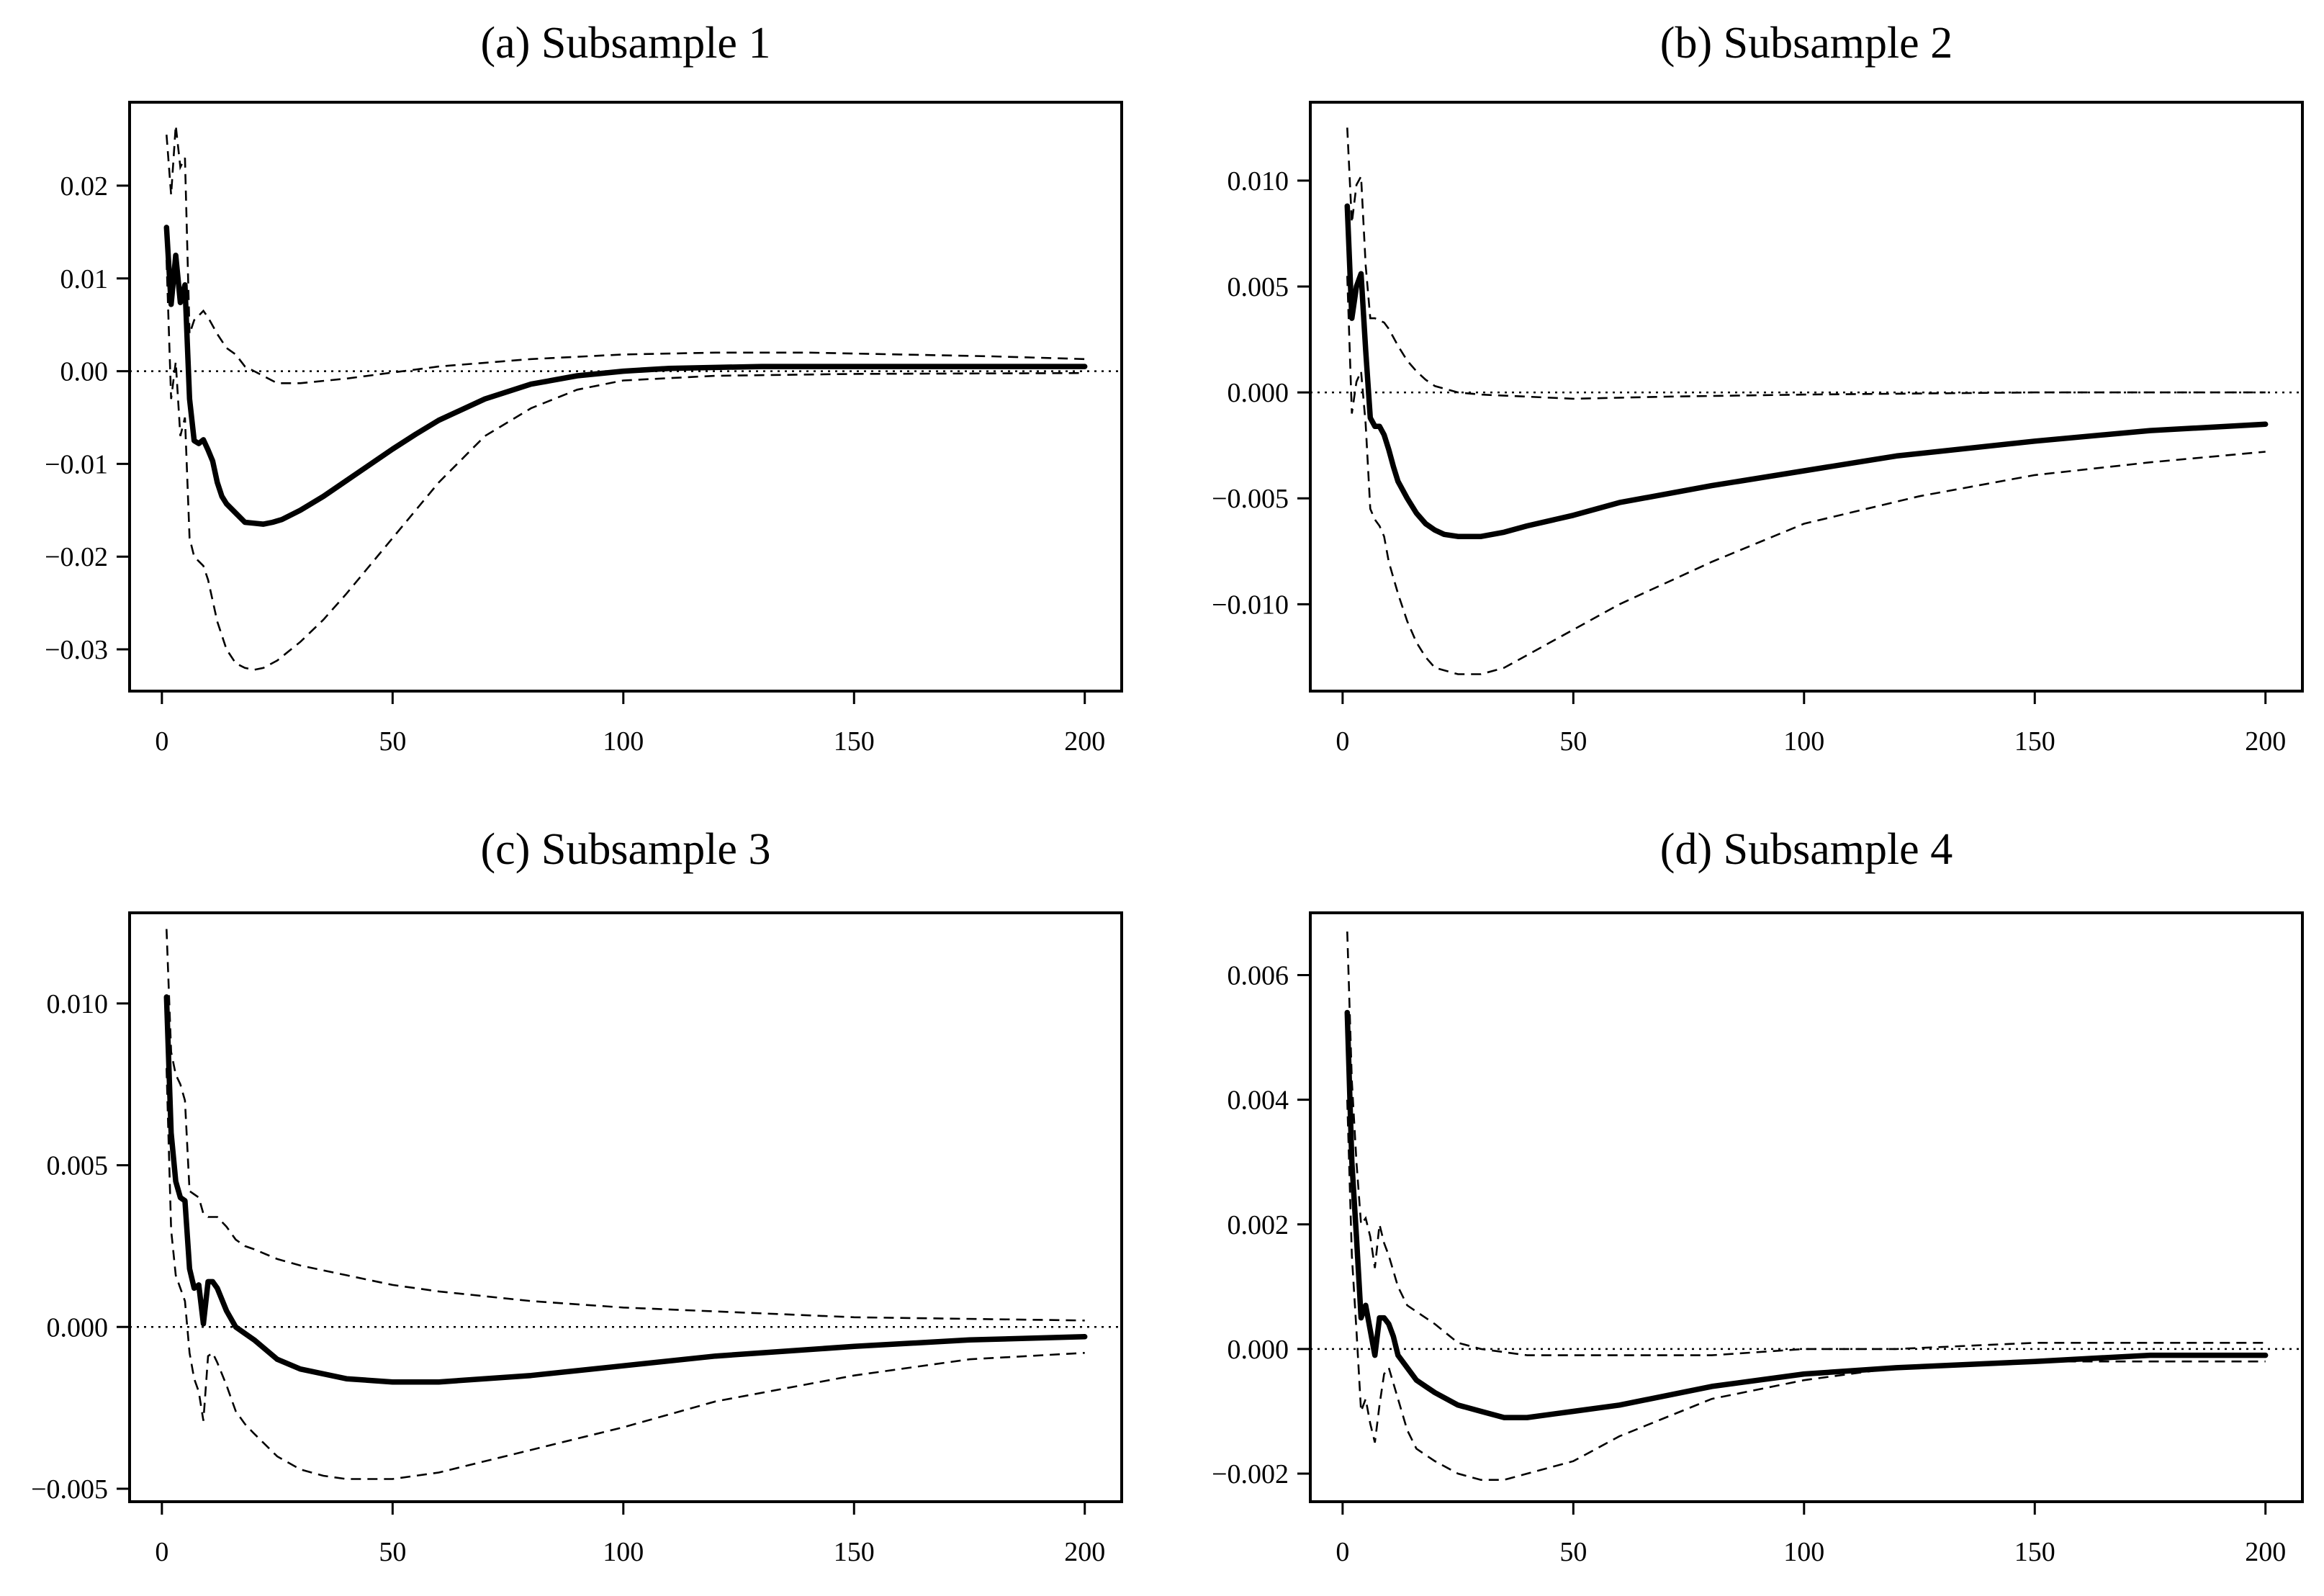 The height and width of the screenshot is (1596, 2324). Describe the element at coordinates (1258, 976) in the screenshot. I see `y-tick-label: 0.006` at that location.